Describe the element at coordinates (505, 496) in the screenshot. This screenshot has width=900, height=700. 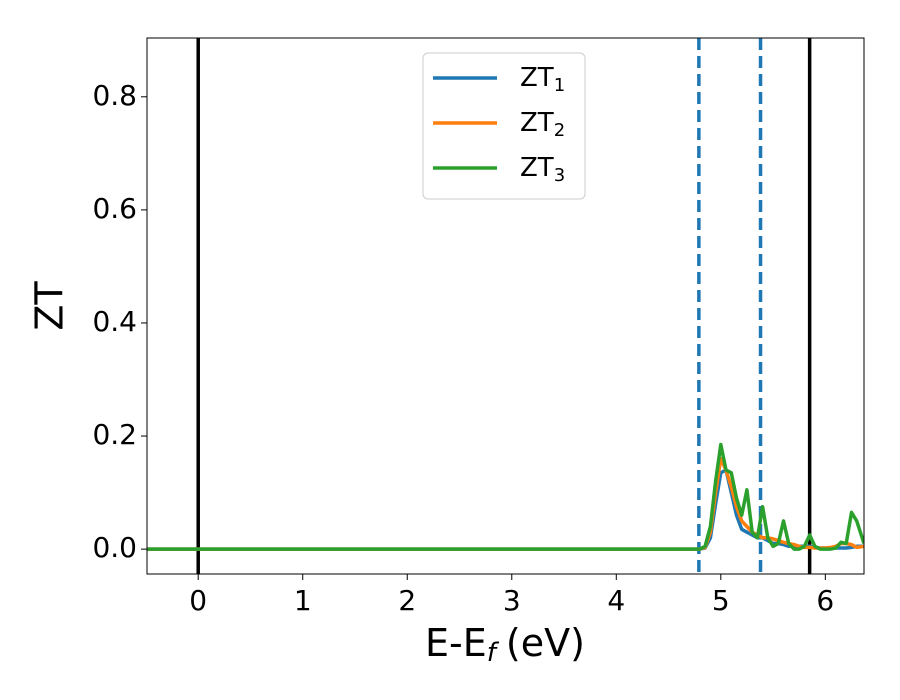
I see `series-line` at that location.